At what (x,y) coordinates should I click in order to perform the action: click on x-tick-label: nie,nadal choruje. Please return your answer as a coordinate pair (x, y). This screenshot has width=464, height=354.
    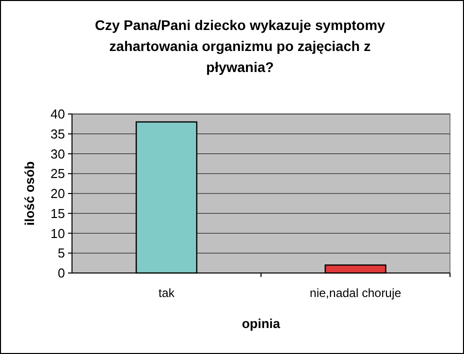
    Looking at the image, I should click on (356, 293).